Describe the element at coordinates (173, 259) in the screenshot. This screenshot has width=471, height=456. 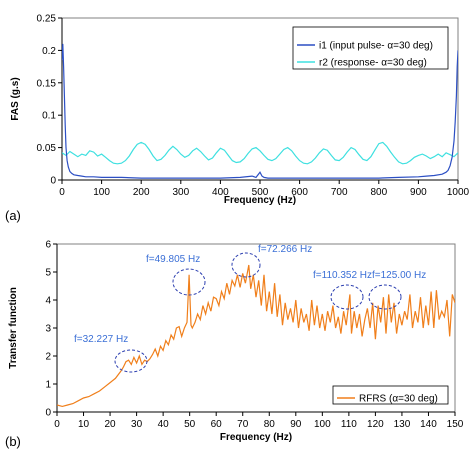
I see `peak-annotation: f=49.805 Hz` at that location.